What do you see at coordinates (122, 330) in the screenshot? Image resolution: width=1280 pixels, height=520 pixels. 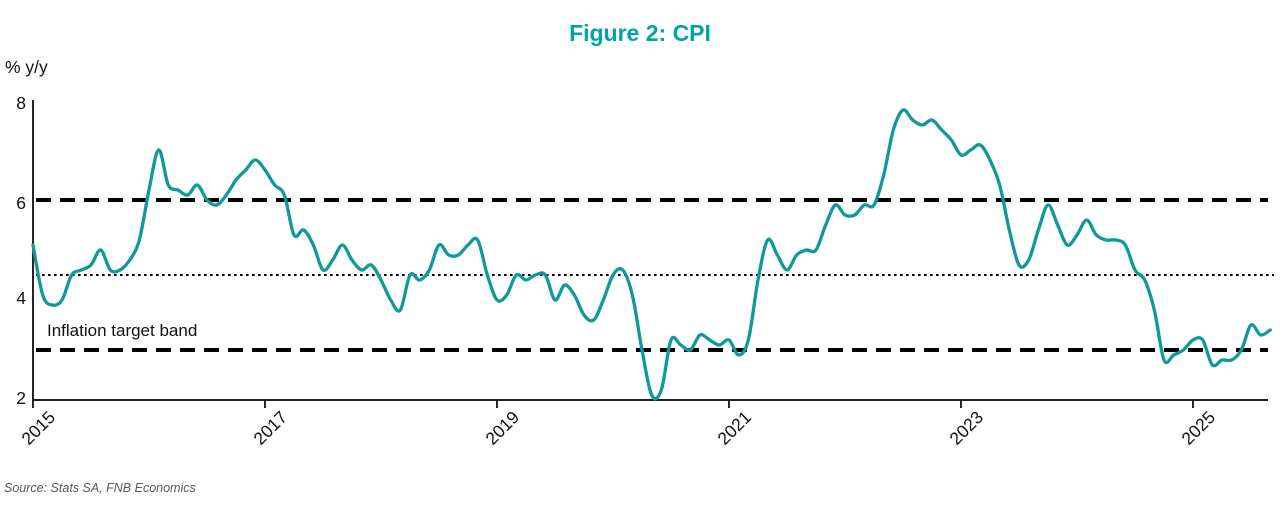 I see `inflation-target-band-label: Inflation target band` at bounding box center [122, 330].